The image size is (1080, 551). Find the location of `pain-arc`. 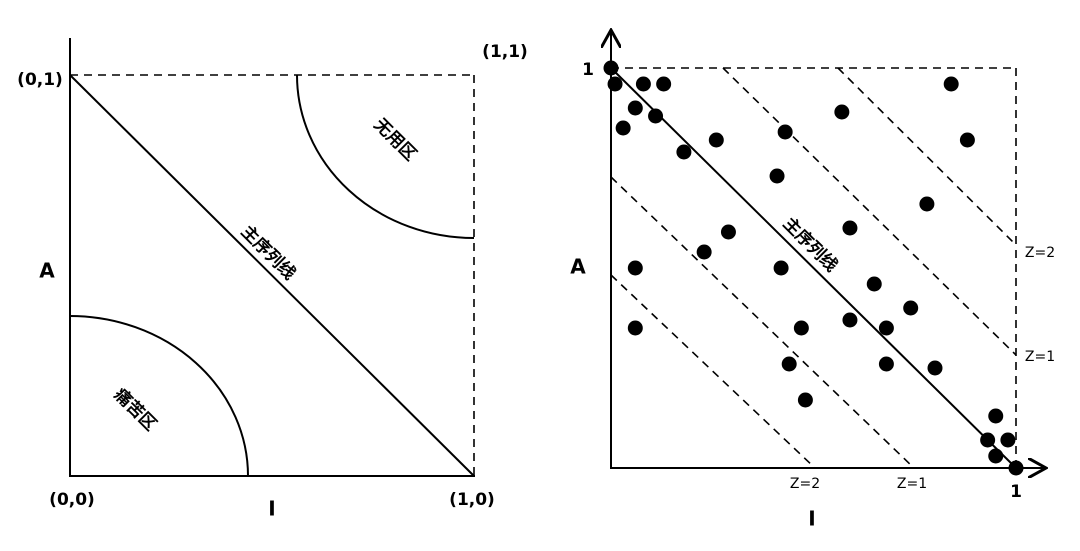

pain-arc is located at coordinates (159, 396).